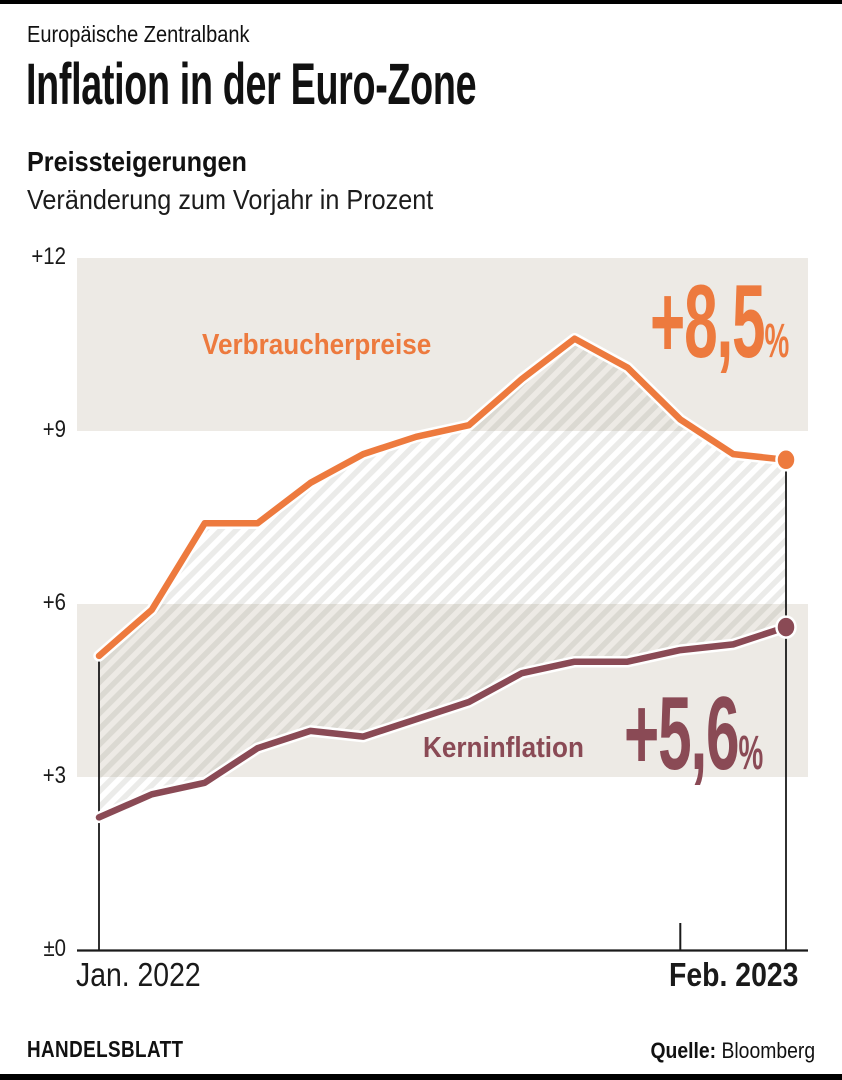 Image resolution: width=842 pixels, height=1080 pixels. What do you see at coordinates (683, 1050) in the screenshot?
I see `source-label: Quelle:` at bounding box center [683, 1050].